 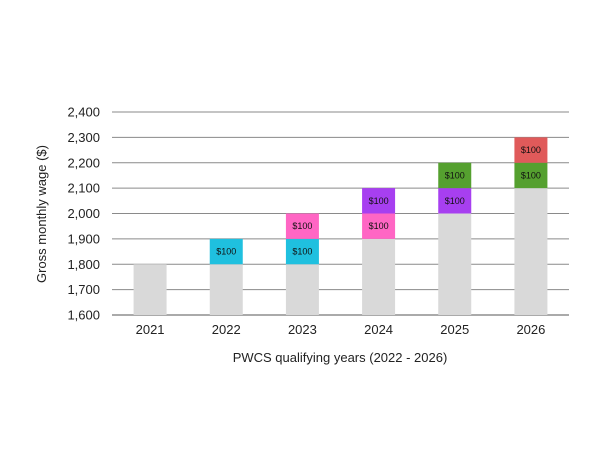 What do you see at coordinates (150, 329) in the screenshot?
I see `x-tick-label: 2021` at bounding box center [150, 329].